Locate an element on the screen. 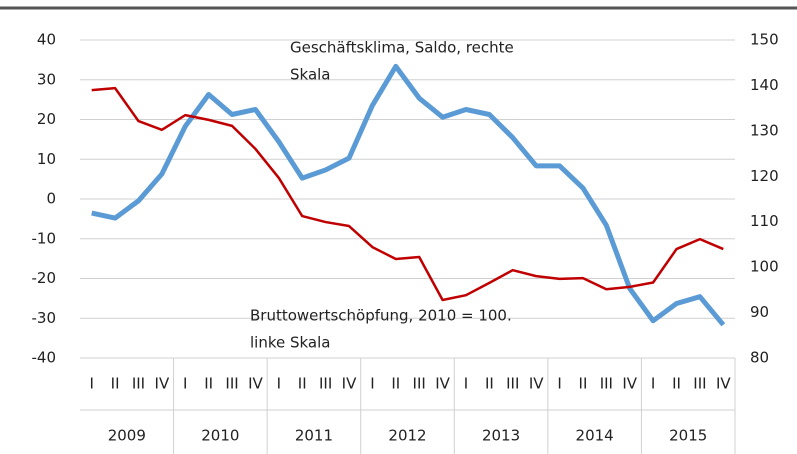  annotation: Bruttowertschöpfung, 2010 = 100. is located at coordinates (381, 316).